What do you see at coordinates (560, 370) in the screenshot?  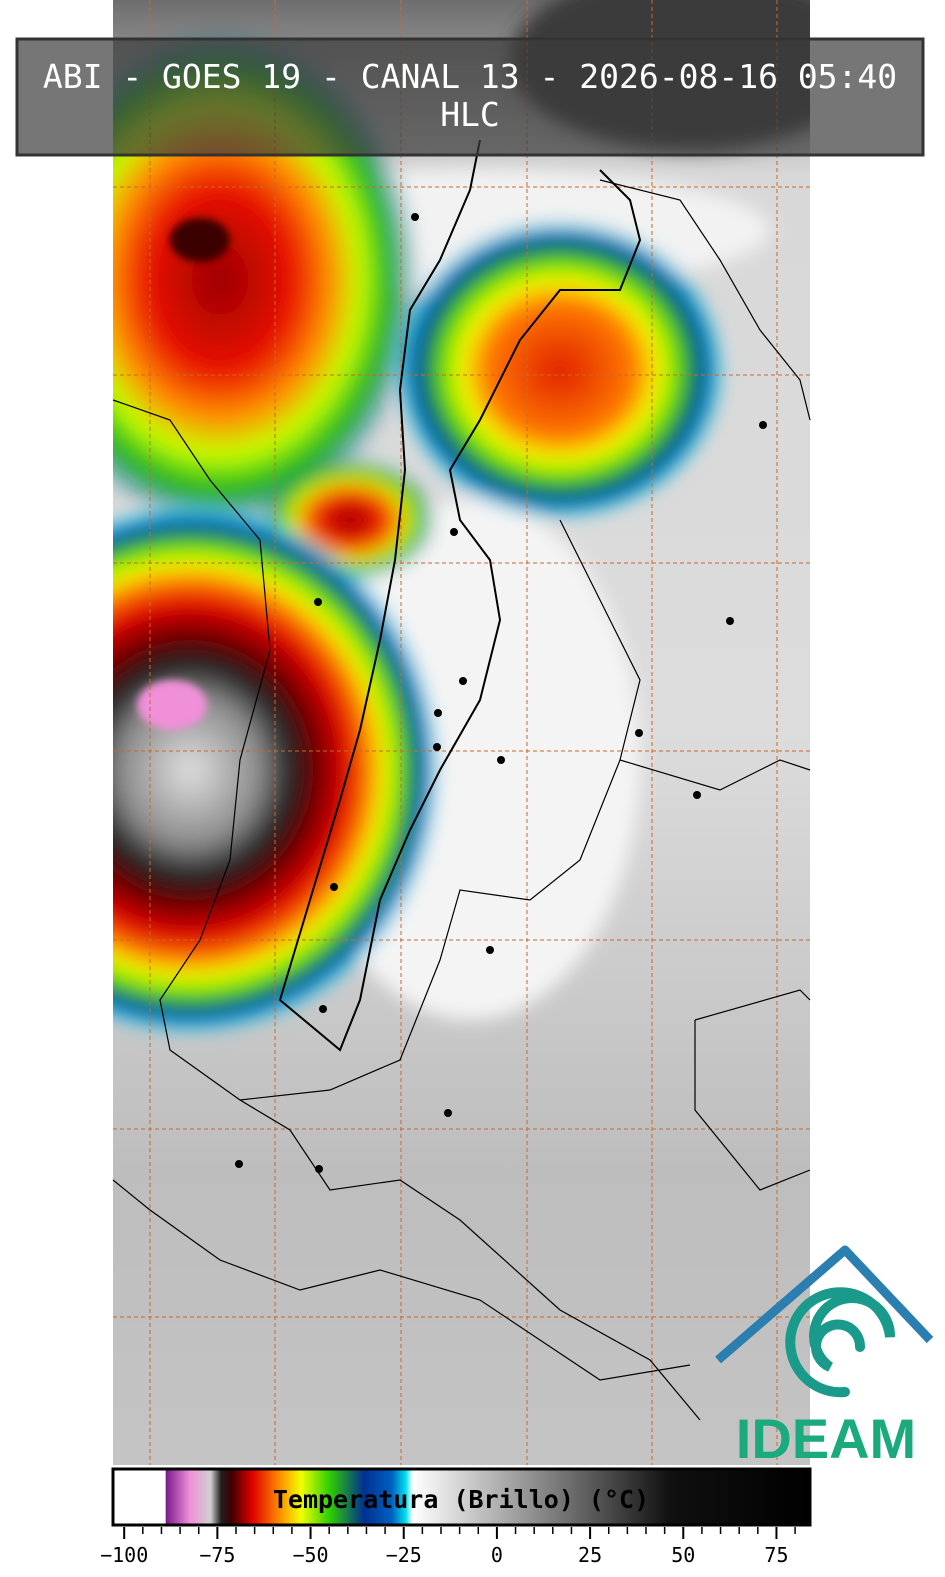 I see `storm-ne` at bounding box center [560, 370].